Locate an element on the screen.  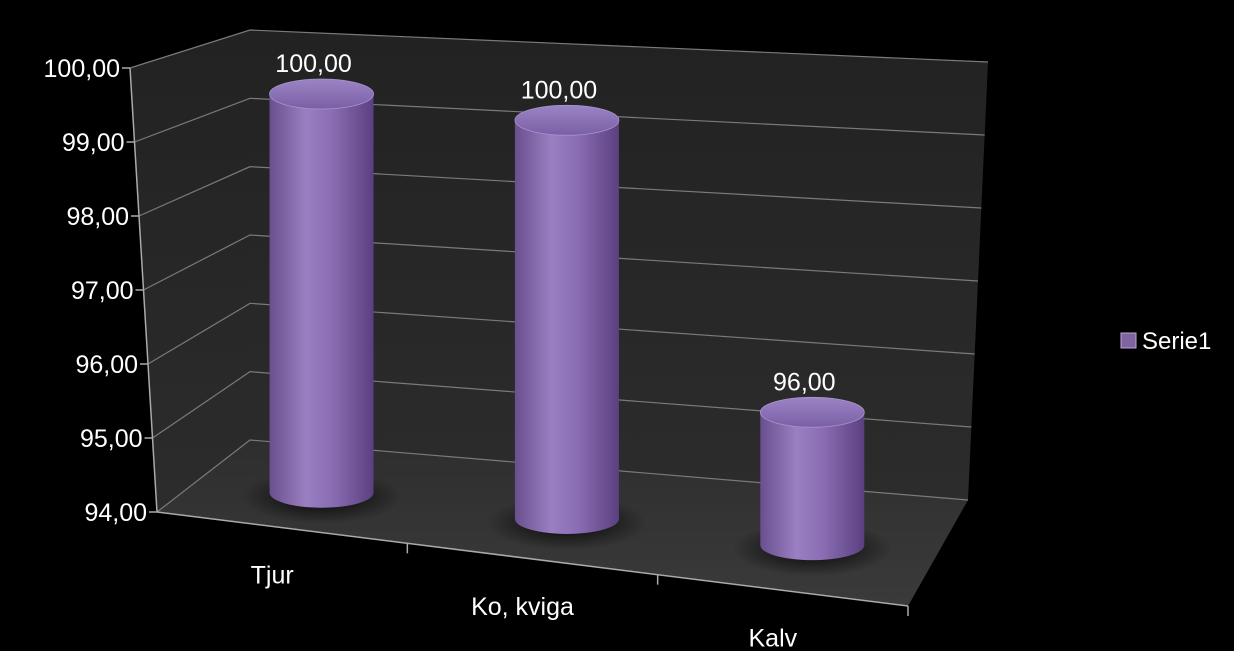
side-wall is located at coordinates (190, 271).